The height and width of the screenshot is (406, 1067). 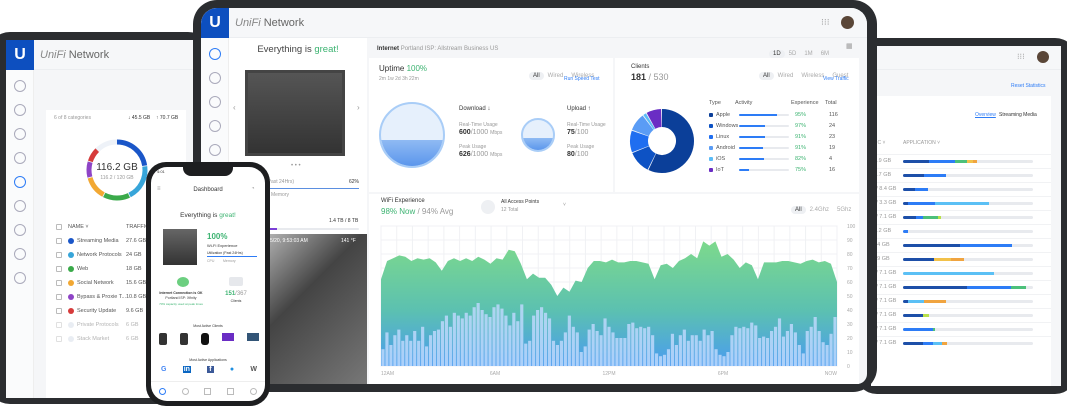 What do you see at coordinates (214, 150) in the screenshot?
I see `statistics-icon` at bounding box center [214, 150].